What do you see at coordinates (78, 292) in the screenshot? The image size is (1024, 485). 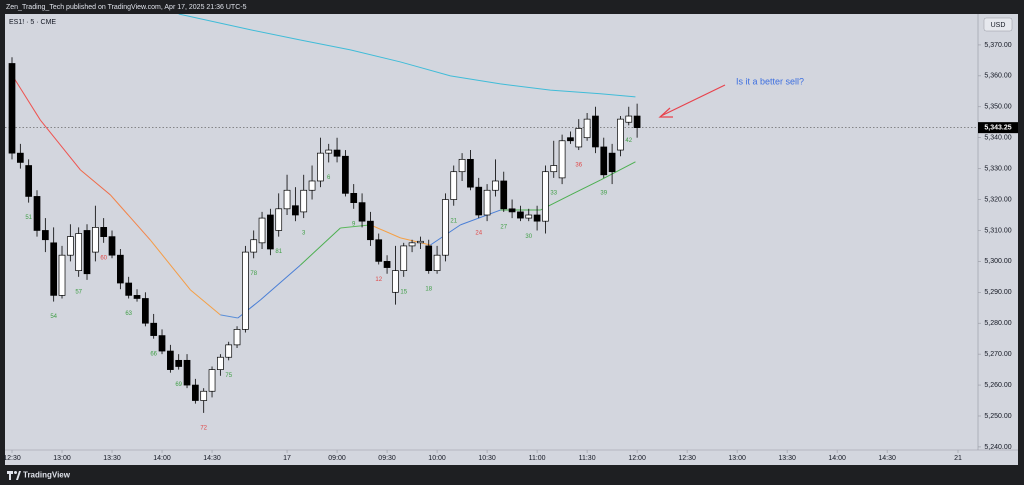 I see `bar-count-label: 57` at bounding box center [78, 292].